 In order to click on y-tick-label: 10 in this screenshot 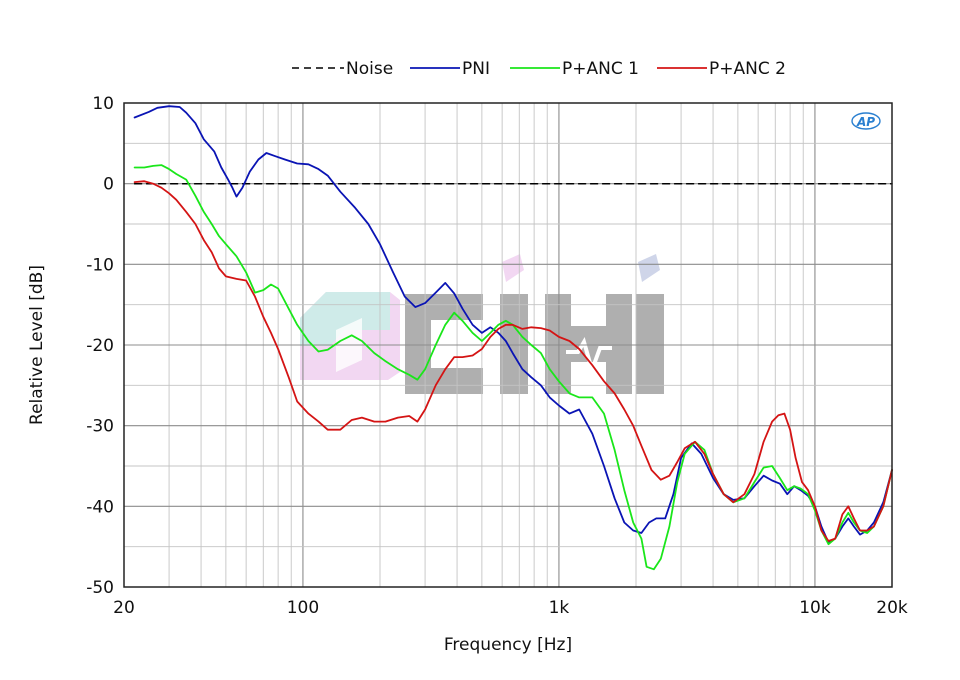, I will do `click(103, 104)`.